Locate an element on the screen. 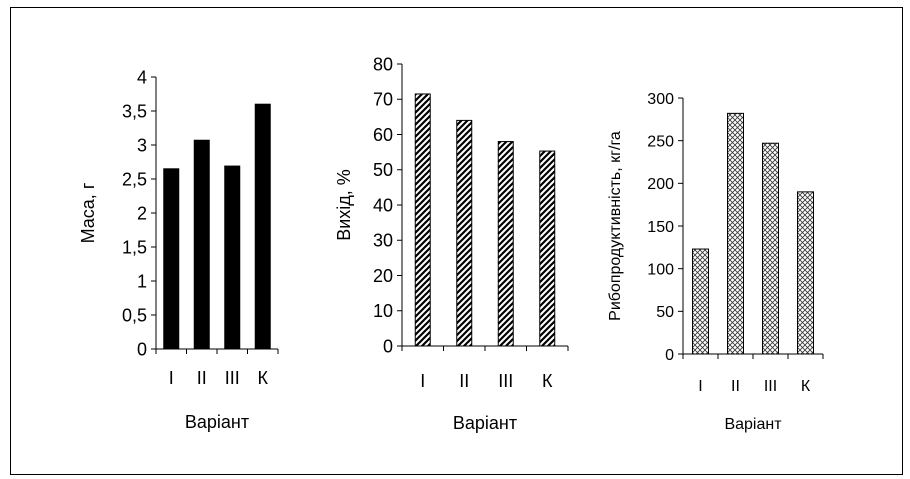 Image resolution: width=910 pixels, height=479 pixels. y-tick-label: 4 is located at coordinates (142, 77).